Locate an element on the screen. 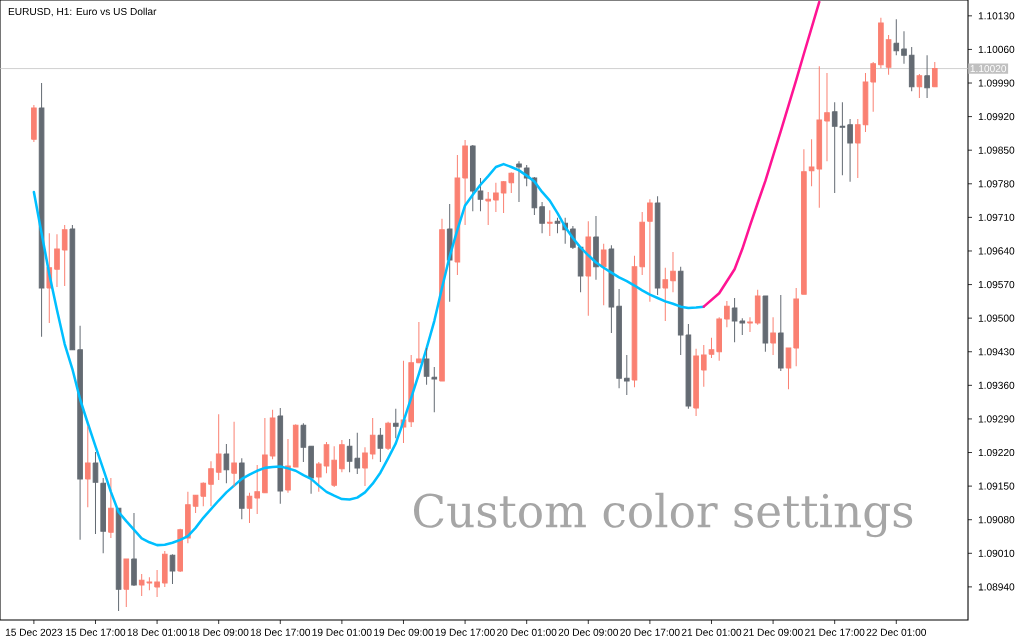 The height and width of the screenshot is (640, 1024). y-tick-label: 1.09360 is located at coordinates (996, 385).